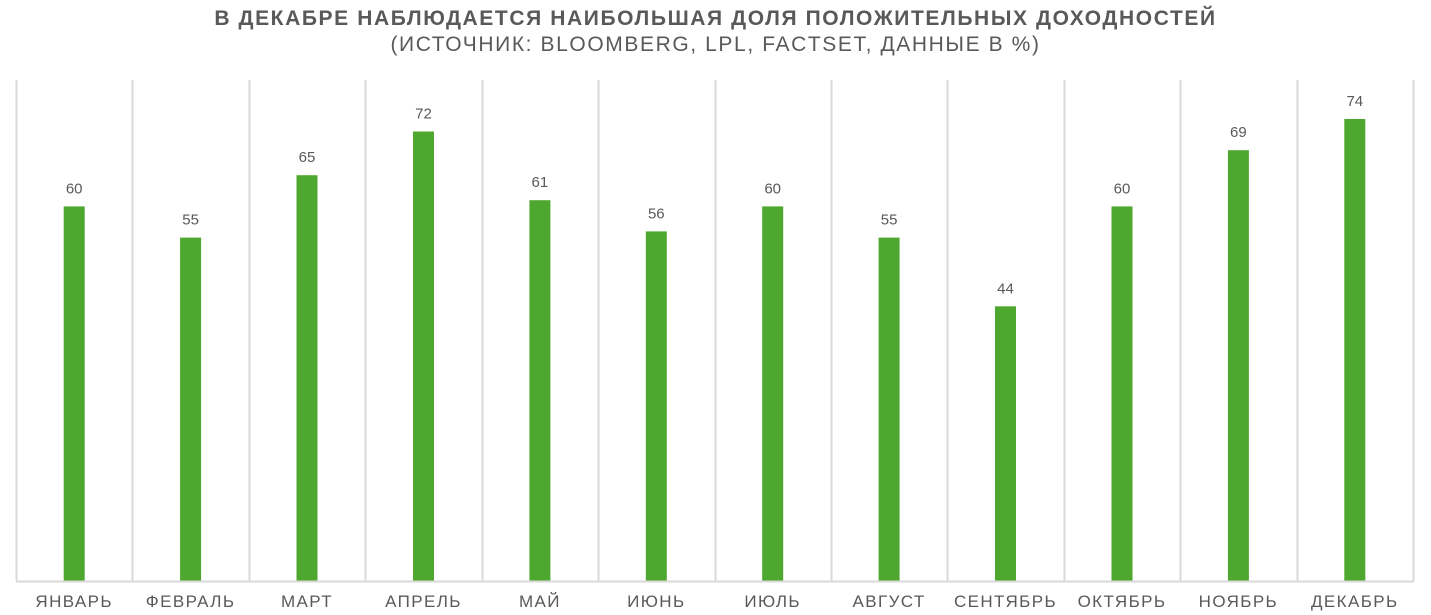 This screenshot has height=615, width=1431. Describe the element at coordinates (1005, 288) in the screenshot. I see `data-label: 44` at that location.